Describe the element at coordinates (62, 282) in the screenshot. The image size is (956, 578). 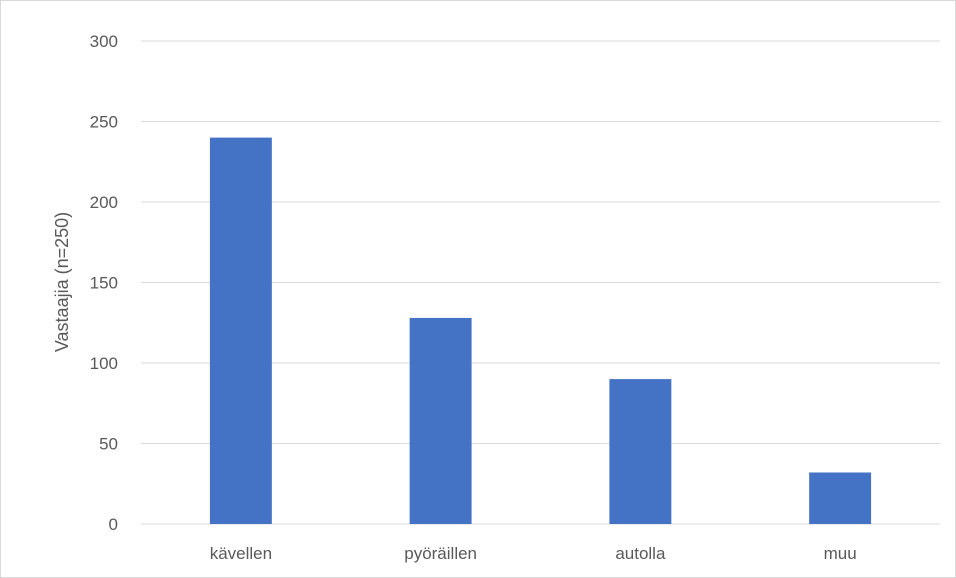
I see `y-axis-title: Vastaajia (n=250)` at that location.